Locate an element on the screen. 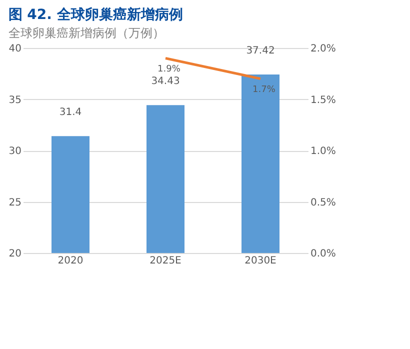  y-tick-label: 35 is located at coordinates (15, 100).